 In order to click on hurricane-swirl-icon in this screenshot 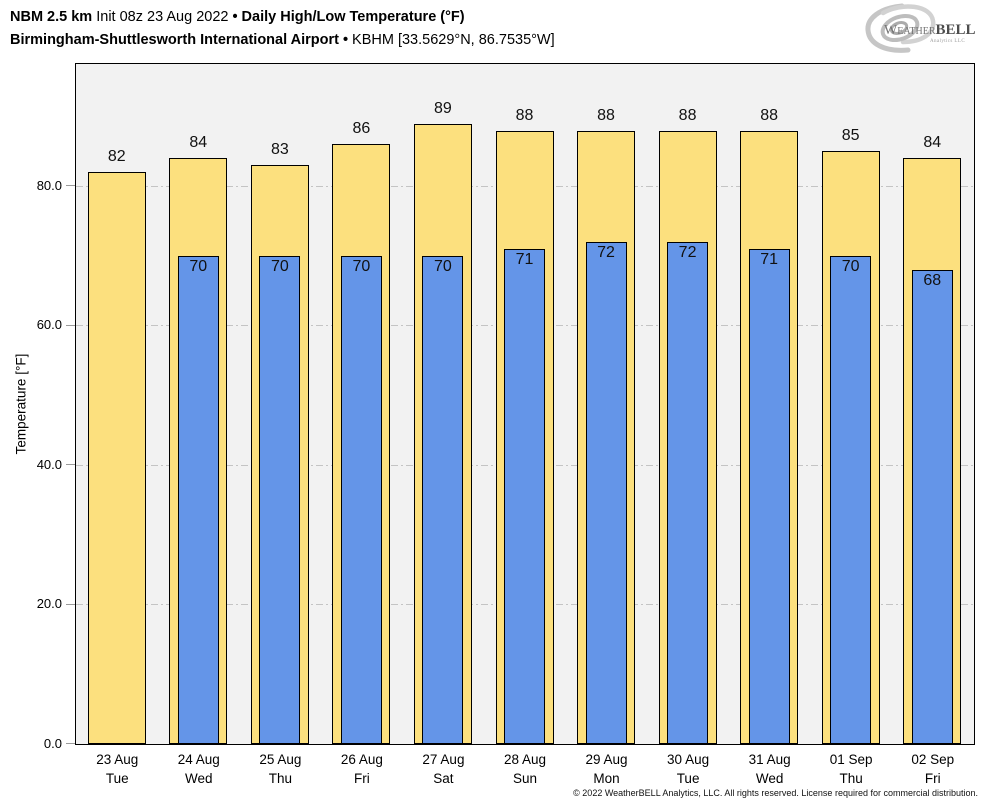, I will do `click(900, 28)`.